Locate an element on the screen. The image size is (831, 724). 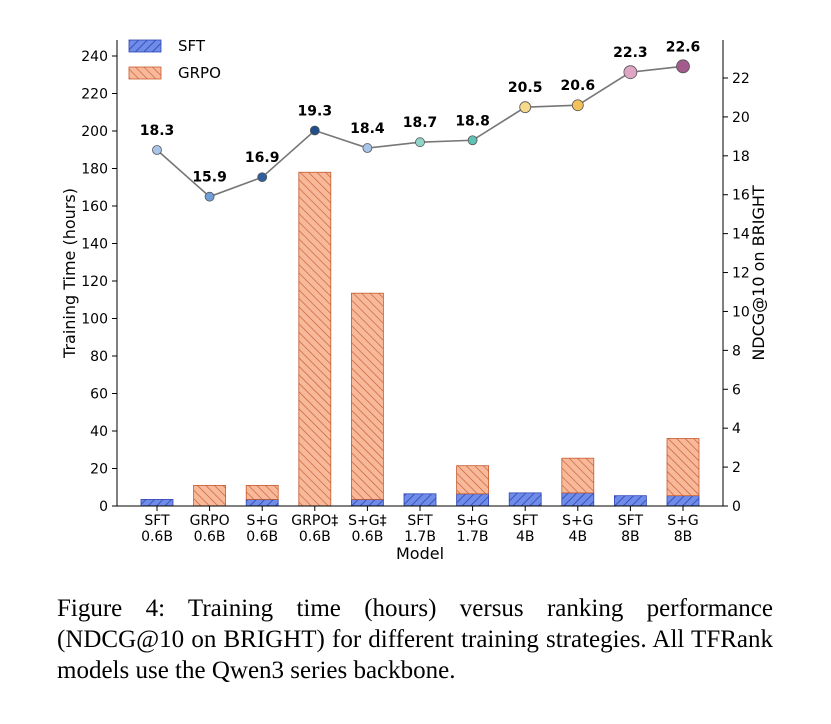
legend-label-sft: SFT is located at coordinates (192, 46).